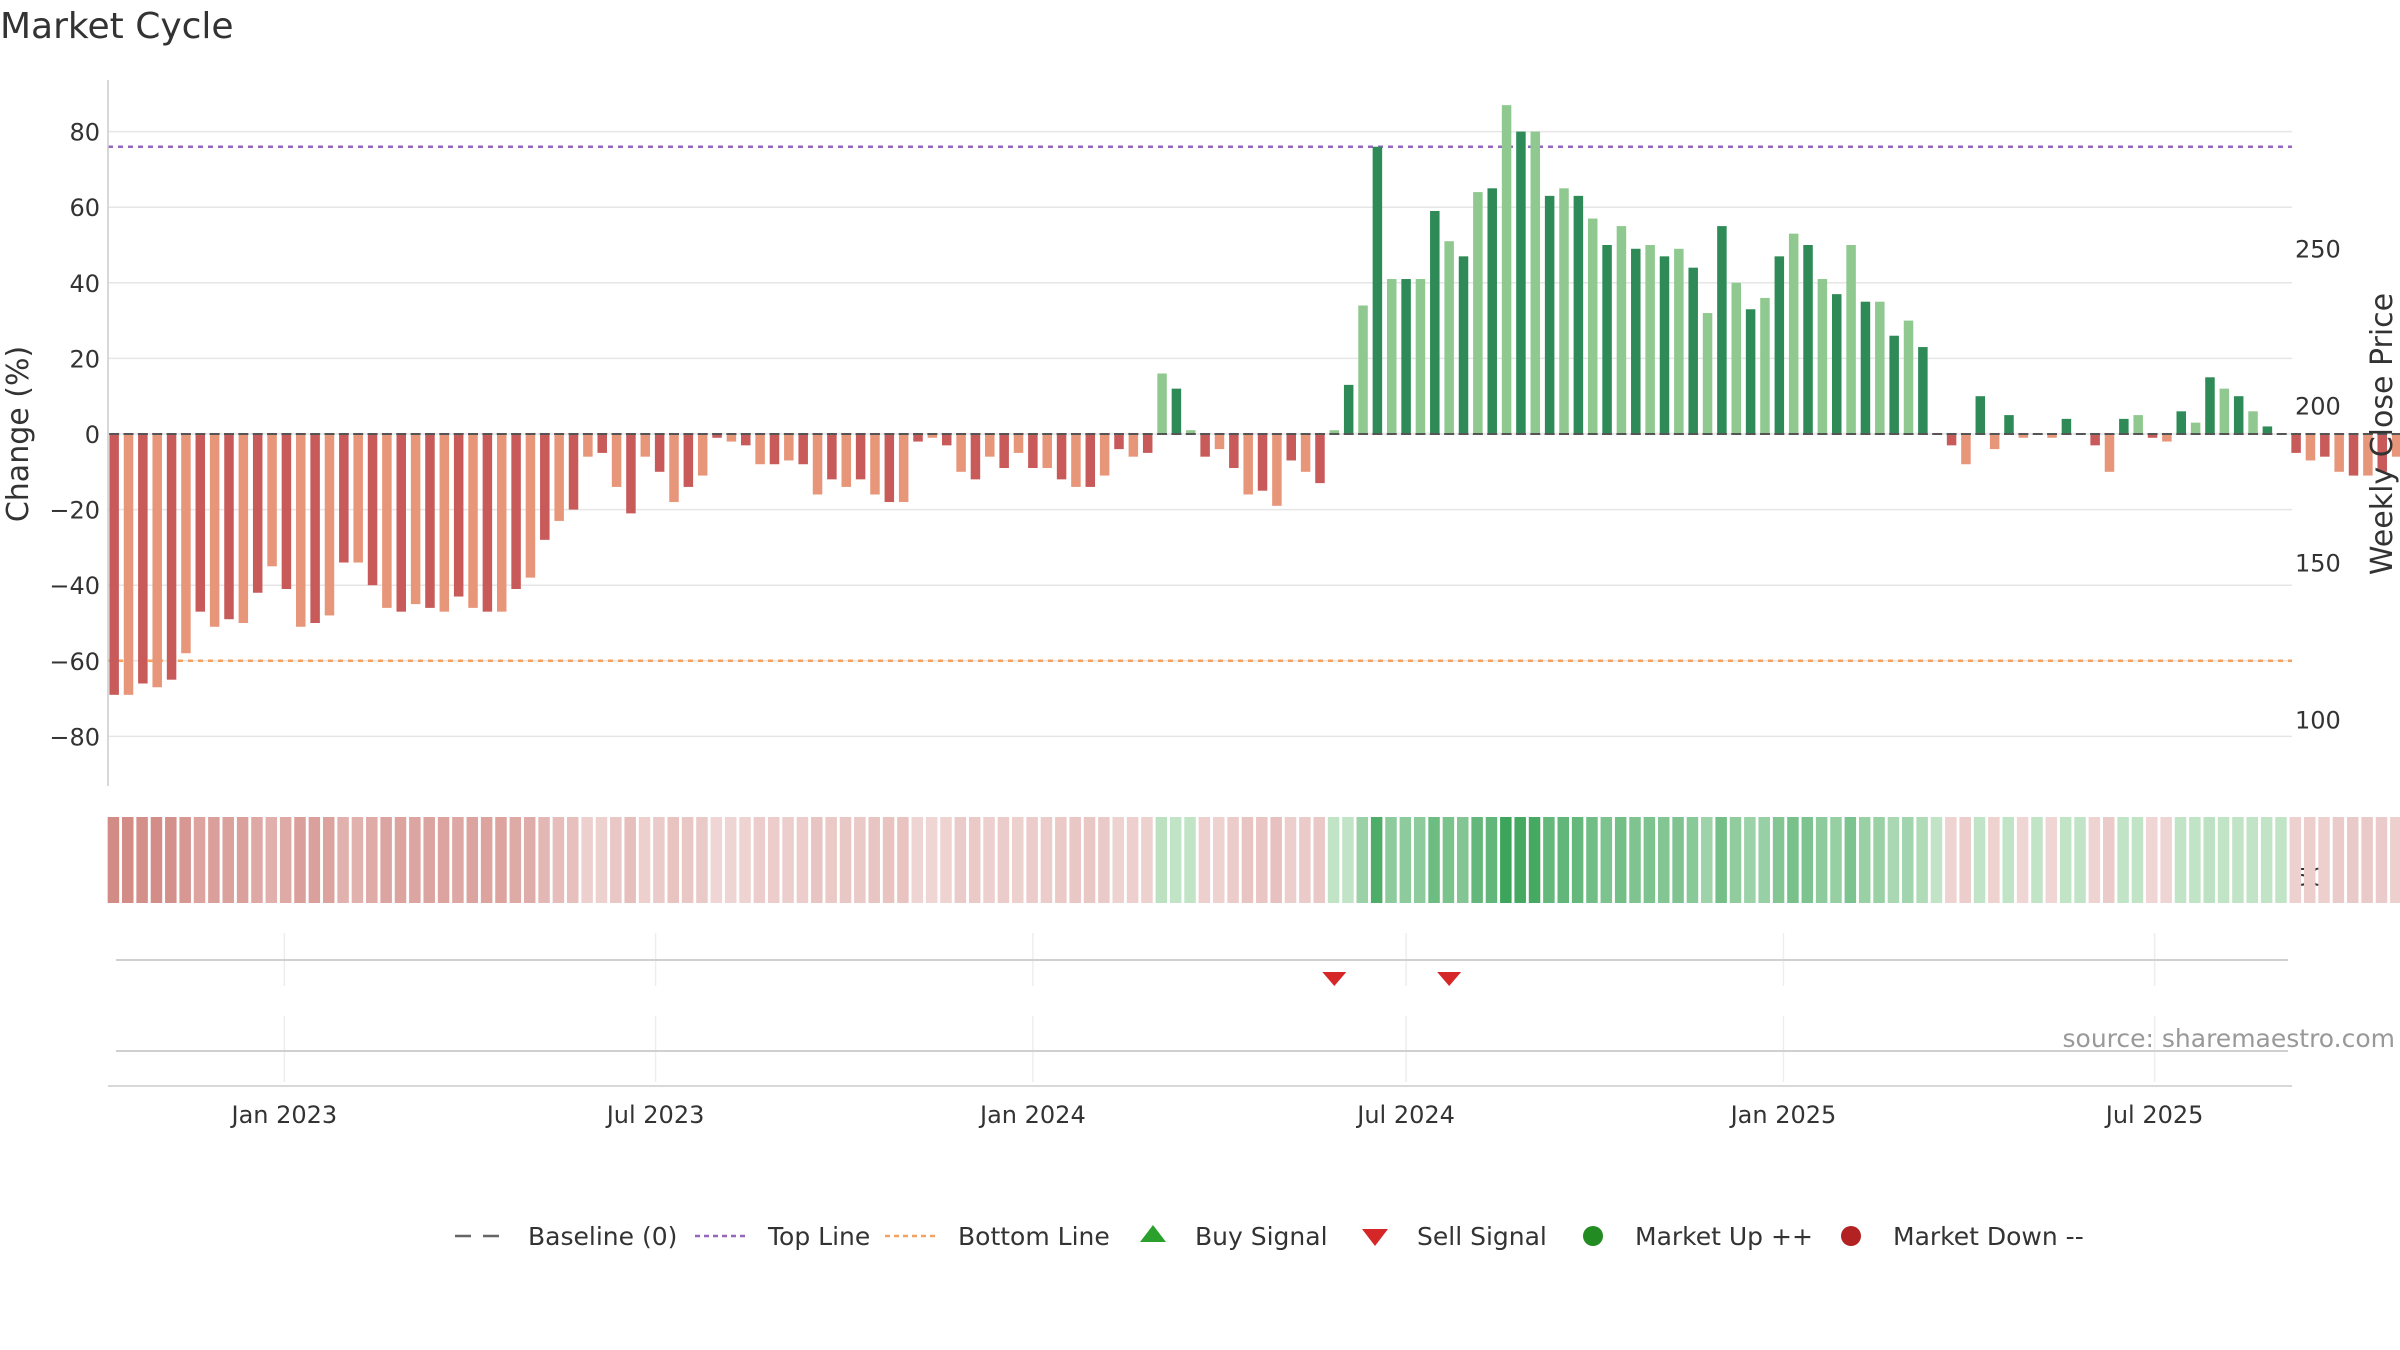 The image size is (2400, 1350). What do you see at coordinates (117, 26) in the screenshot?
I see `chart-title: Market Cycle` at bounding box center [117, 26].